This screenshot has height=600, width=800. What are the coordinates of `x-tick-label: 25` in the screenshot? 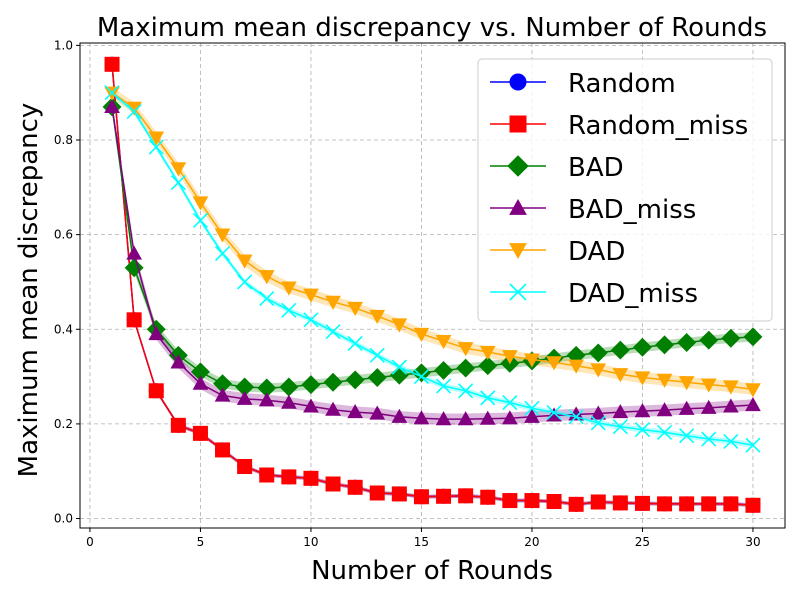 It's located at (642, 542).